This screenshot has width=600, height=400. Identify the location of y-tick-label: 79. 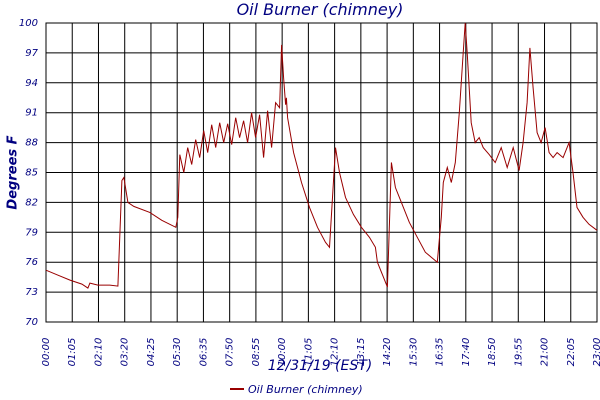
(31, 232).